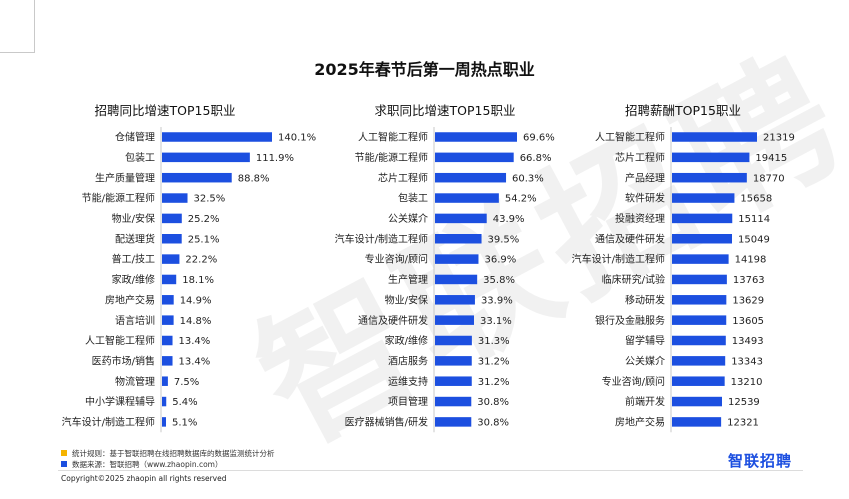  I want to click on category-label: 软件研发, so click(645, 198).